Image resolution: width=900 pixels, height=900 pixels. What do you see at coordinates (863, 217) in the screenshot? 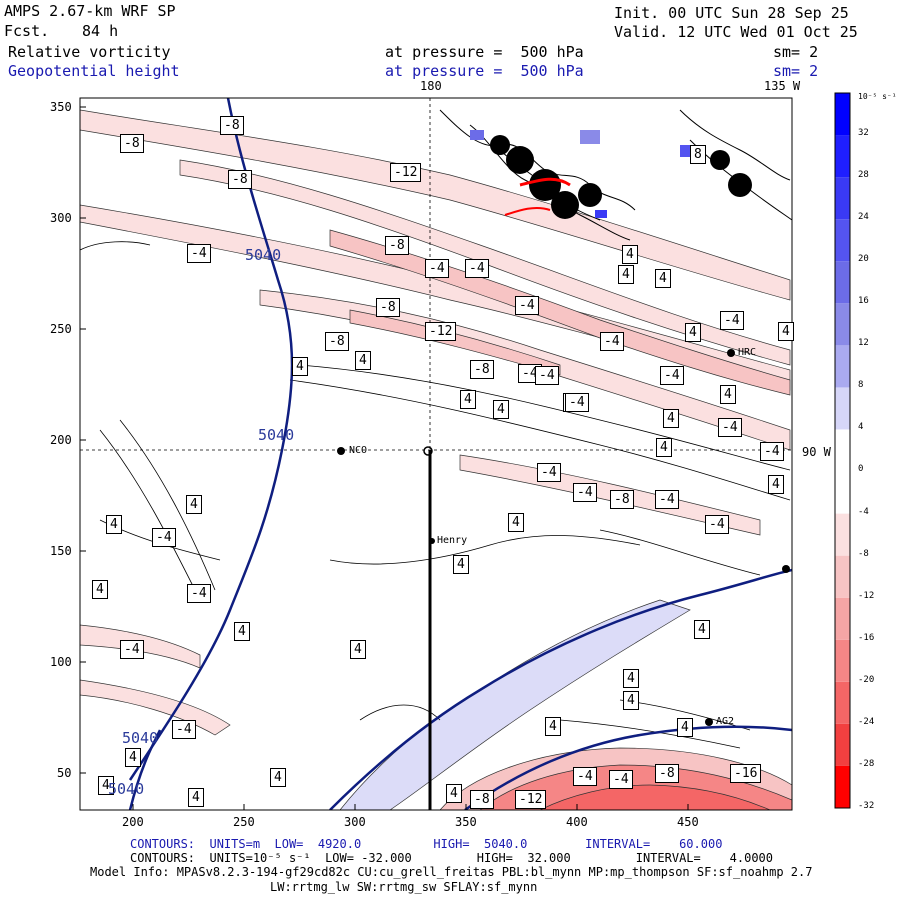
I see `colorbar-label: 24` at bounding box center [863, 217].